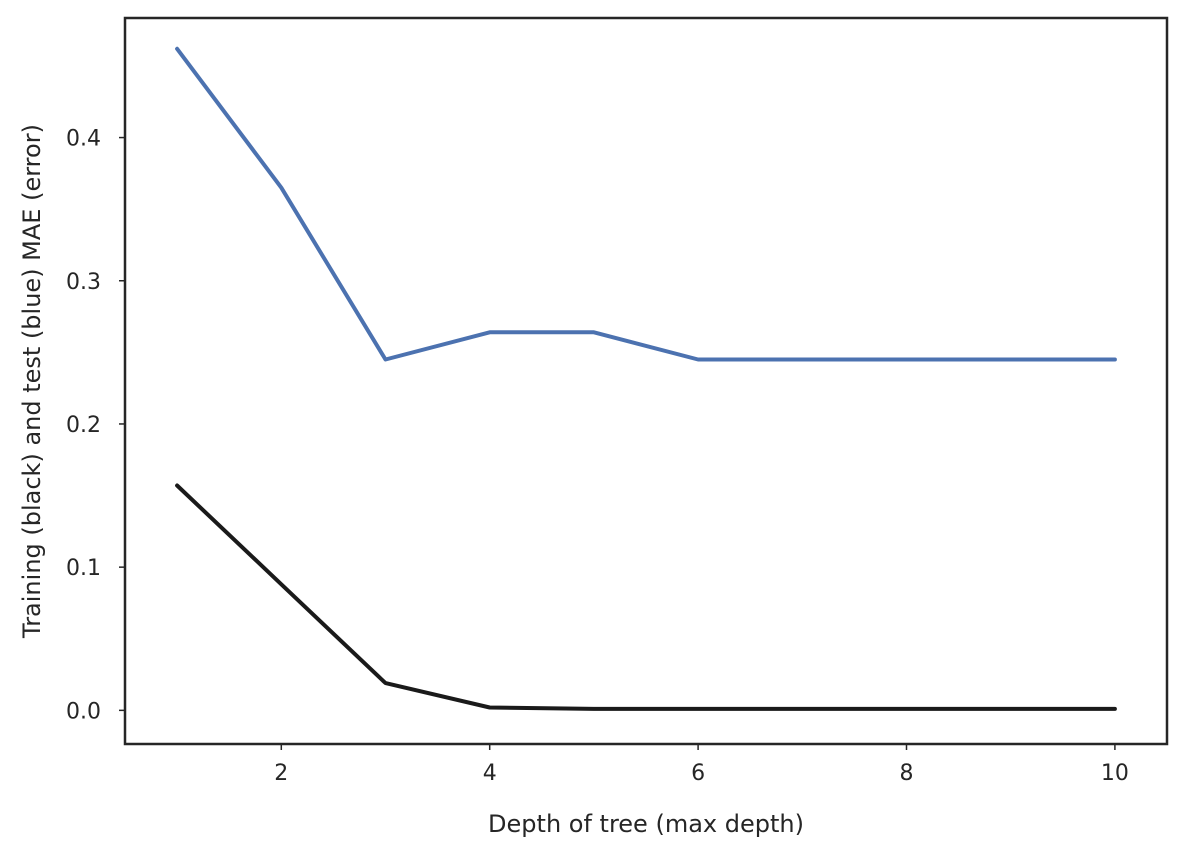  Describe the element at coordinates (83, 425) in the screenshot. I see `y-tick-label: 0.2` at that location.